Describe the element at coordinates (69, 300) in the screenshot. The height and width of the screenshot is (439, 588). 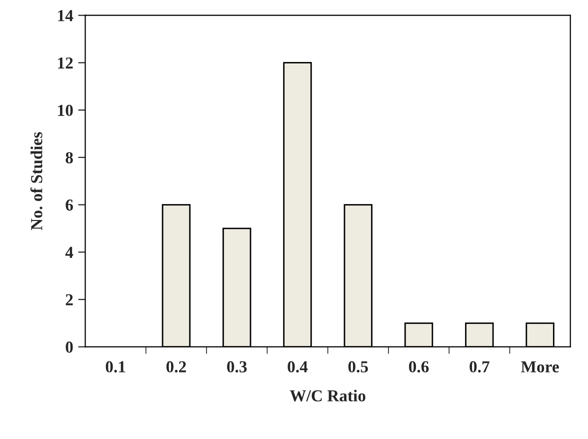
I see `y-tick-label: 2` at that location.